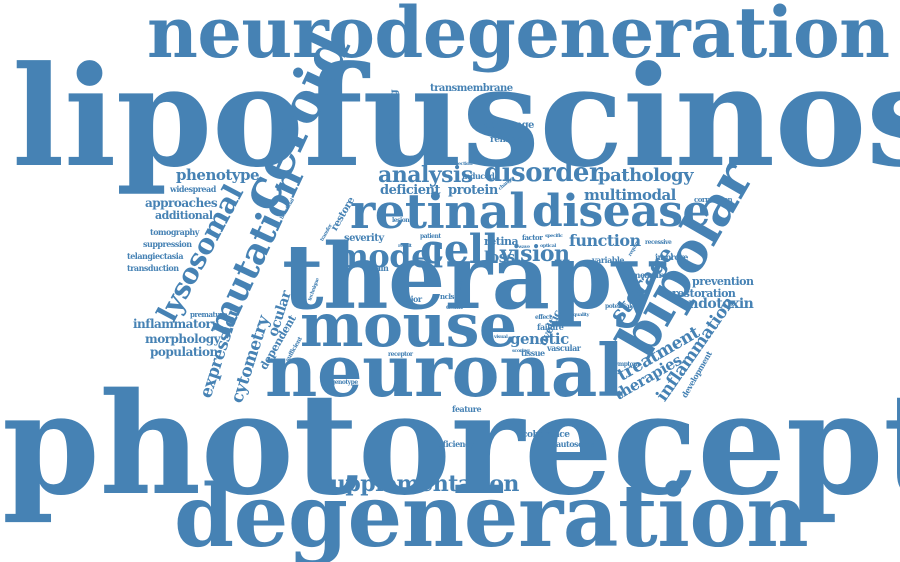 Image resolution: width=900 pixels, height=562 pixels. What do you see at coordinates (174, 232) in the screenshot?
I see `word-tomography: tomography` at bounding box center [174, 232].